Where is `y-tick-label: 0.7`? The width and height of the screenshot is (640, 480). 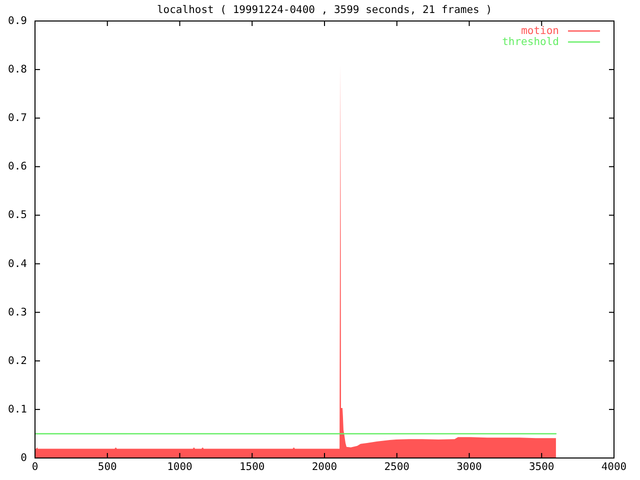
y-tick-label: 0.7 is located at coordinates (17, 118).